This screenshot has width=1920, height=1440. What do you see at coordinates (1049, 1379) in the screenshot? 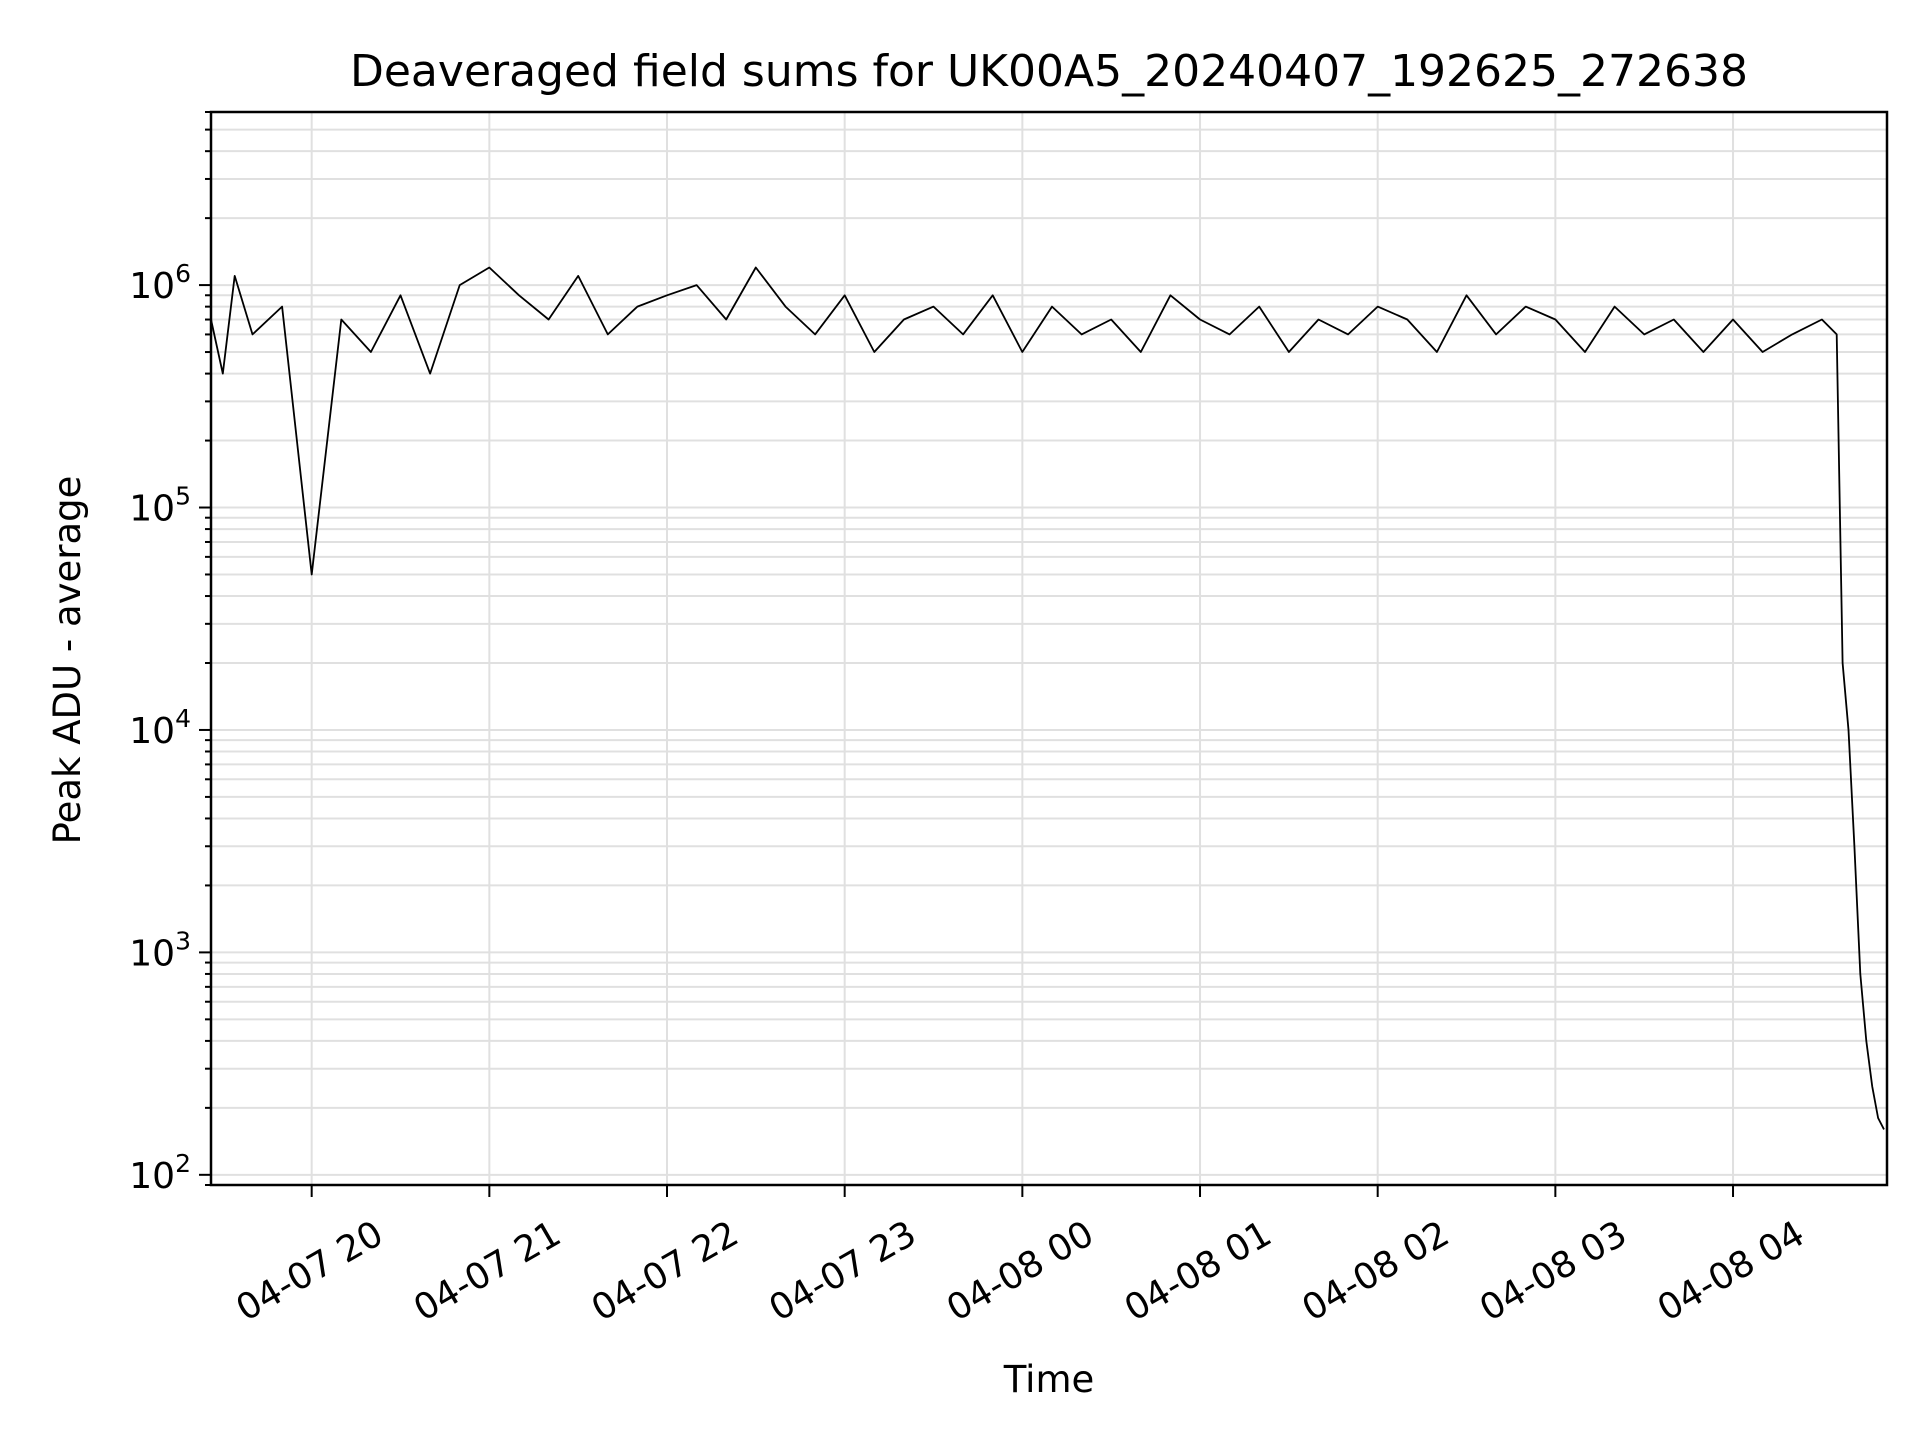
I see `x-axis-label: Time` at bounding box center [1049, 1379].